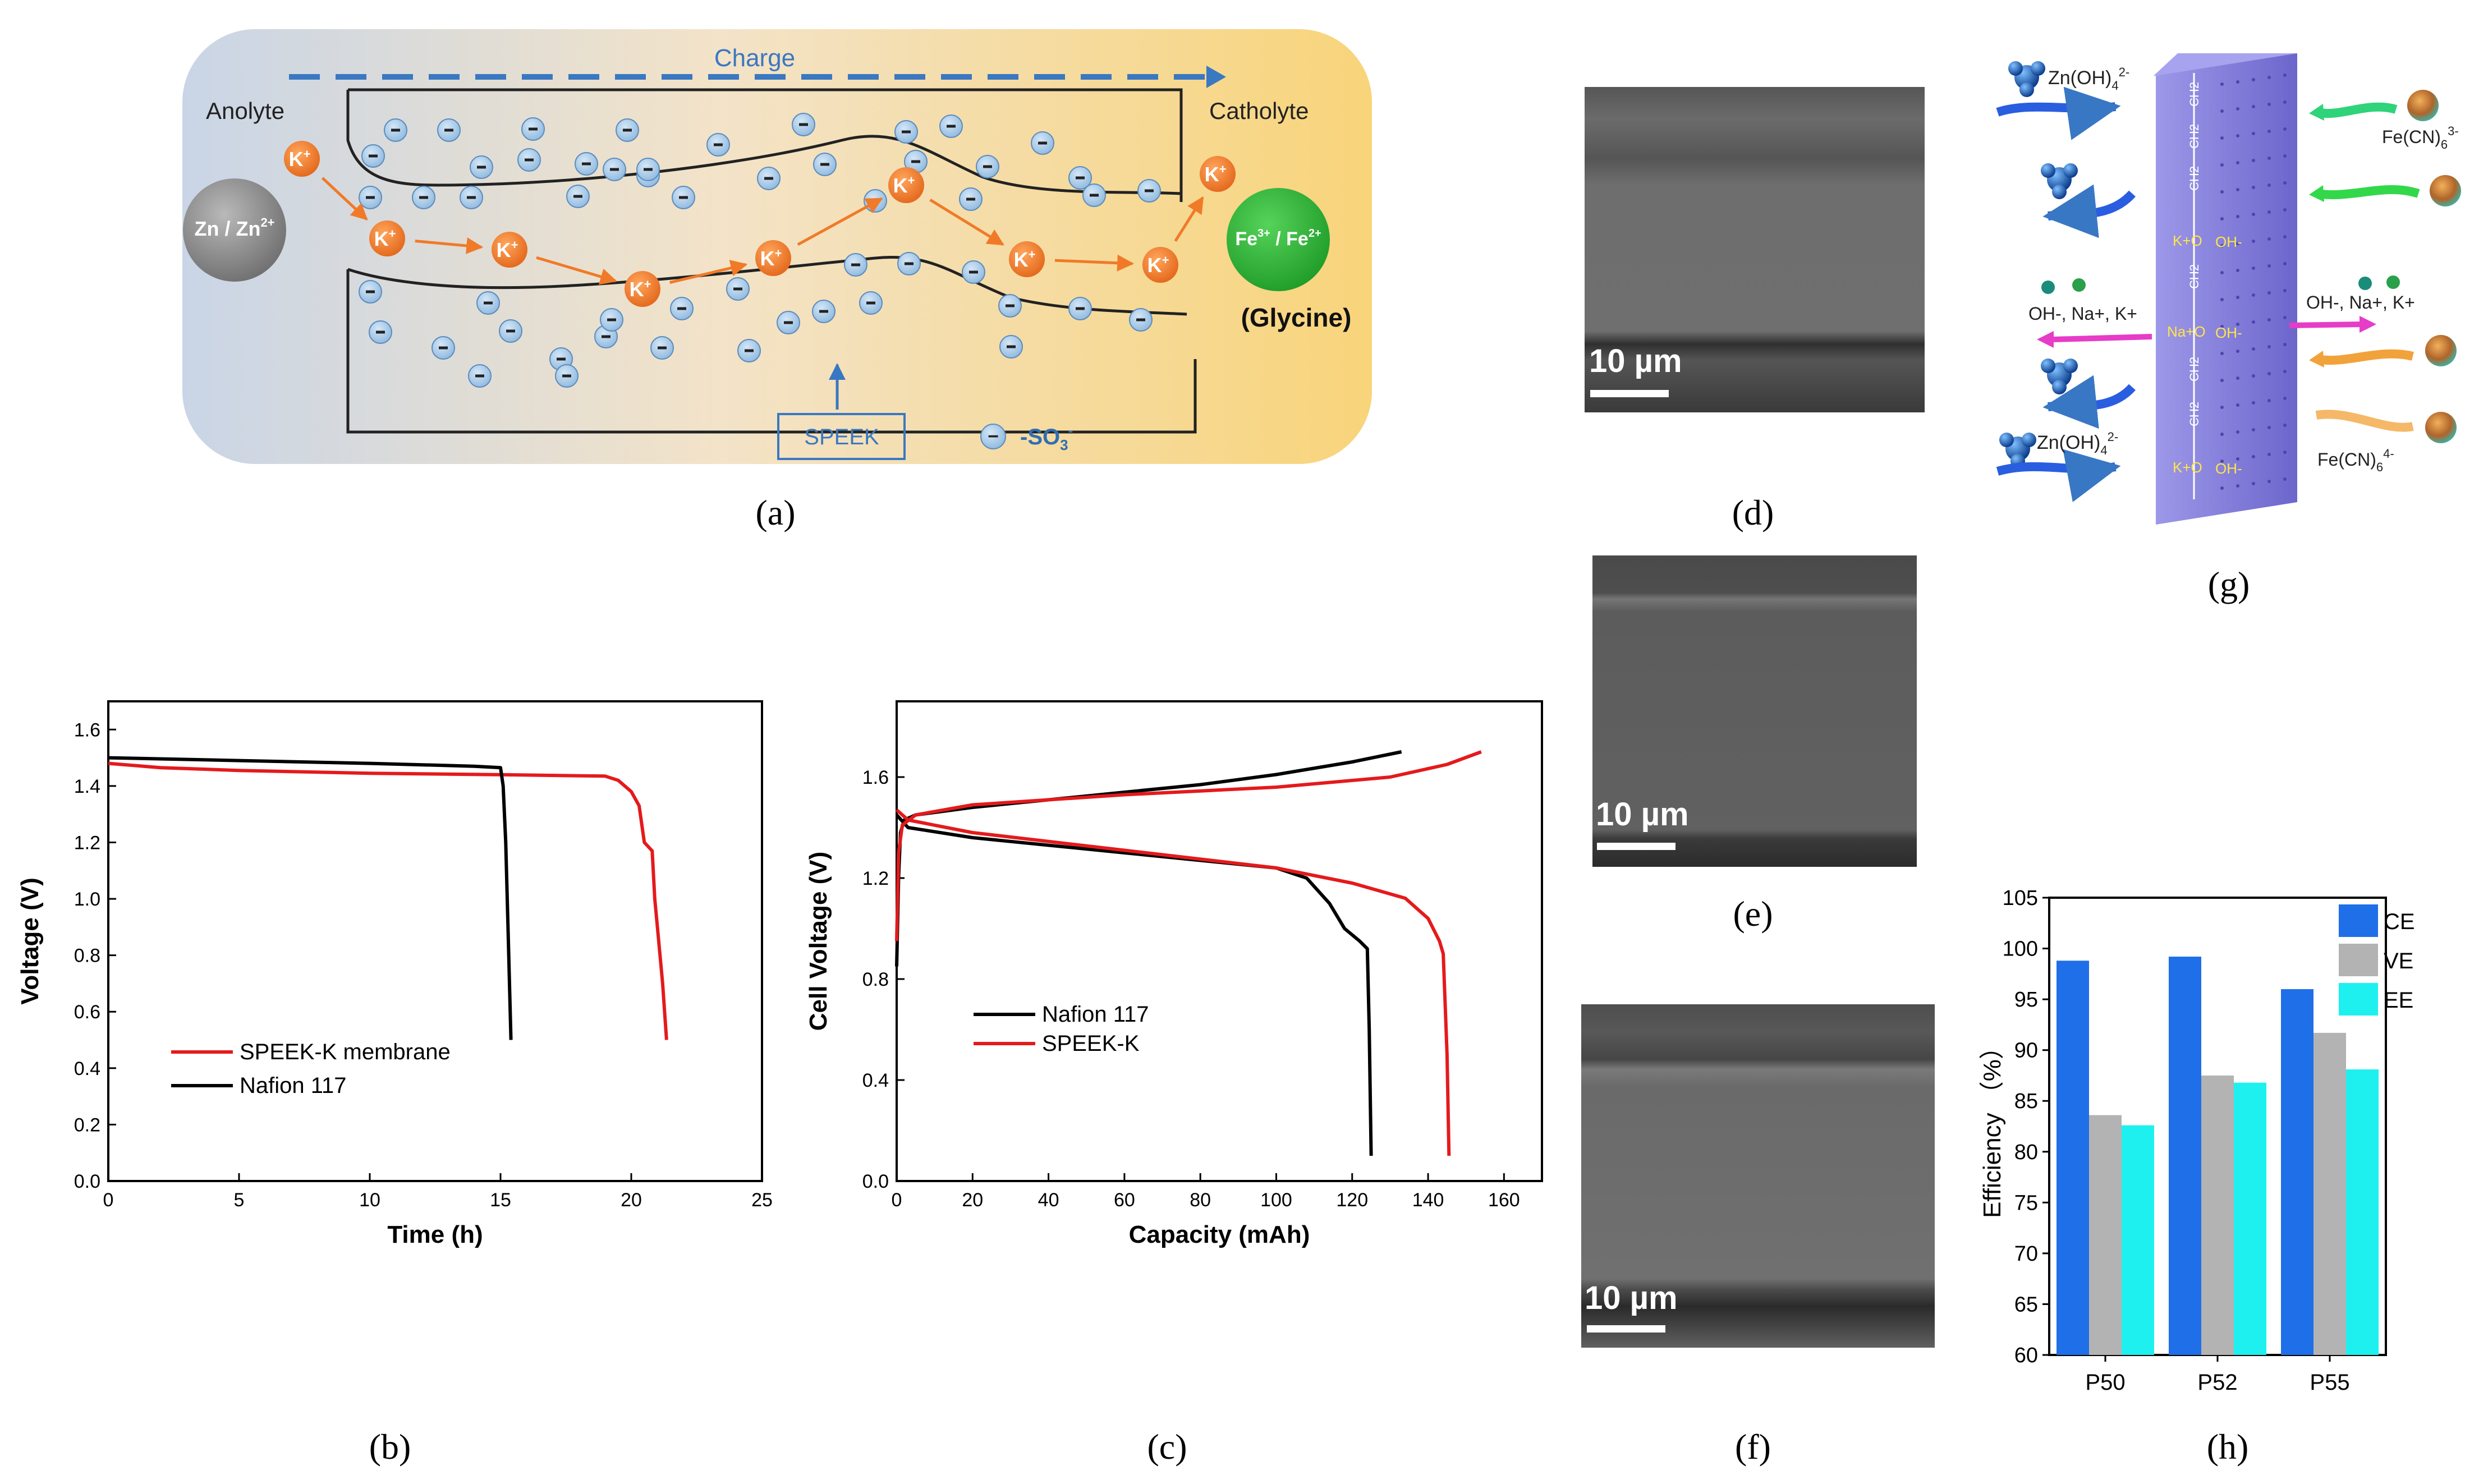 Image resolution: width=2488 pixels, height=1484 pixels. What do you see at coordinates (2383, 351) in the screenshot?
I see `fecn6-4-bounce` at bounding box center [2383, 351].